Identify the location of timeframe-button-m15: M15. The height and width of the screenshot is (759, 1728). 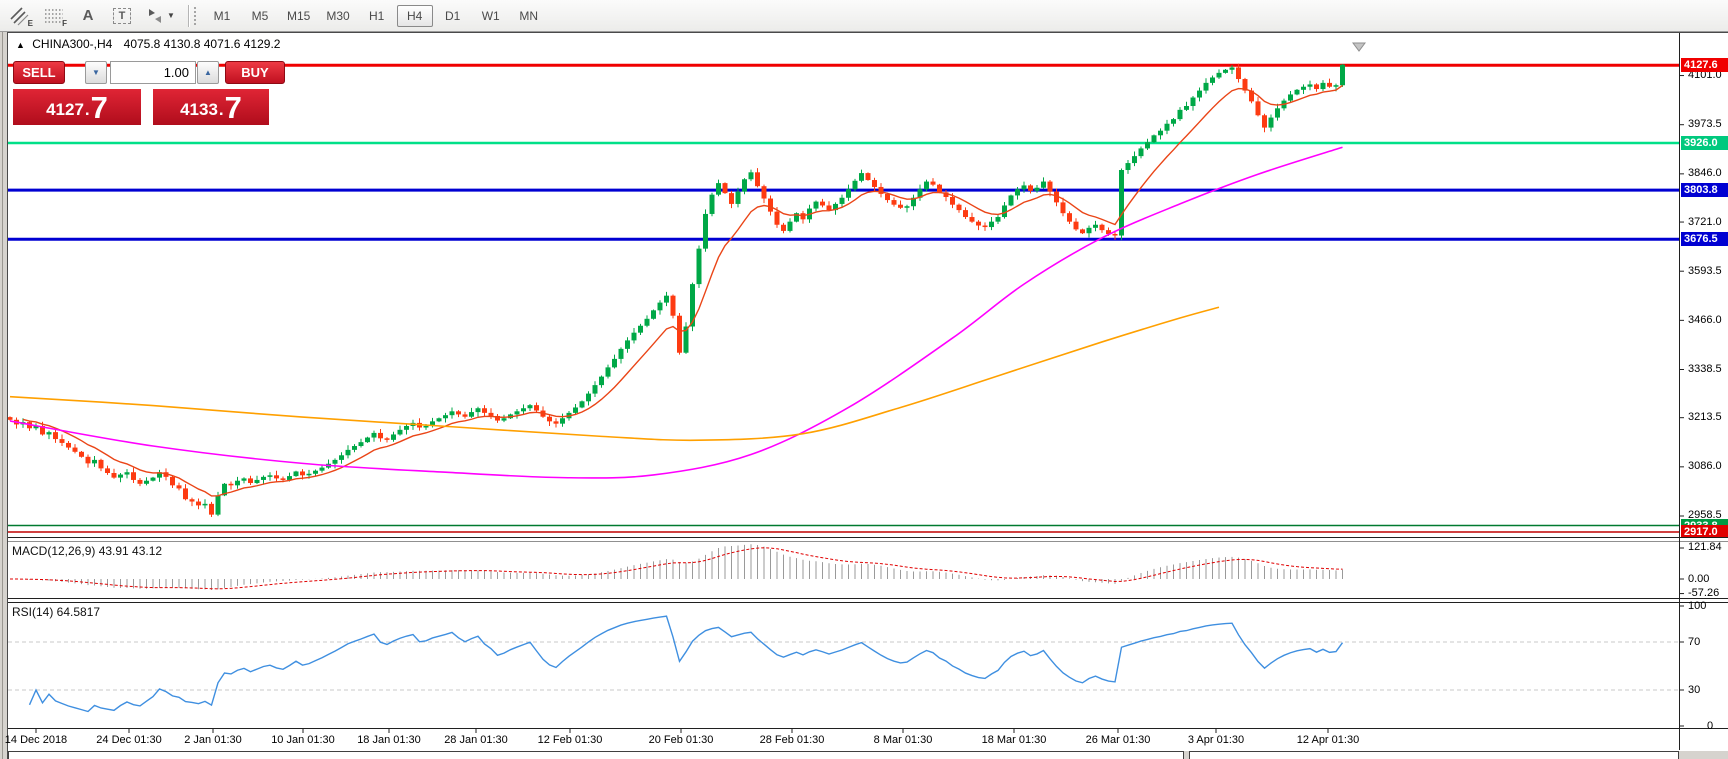
(299, 15).